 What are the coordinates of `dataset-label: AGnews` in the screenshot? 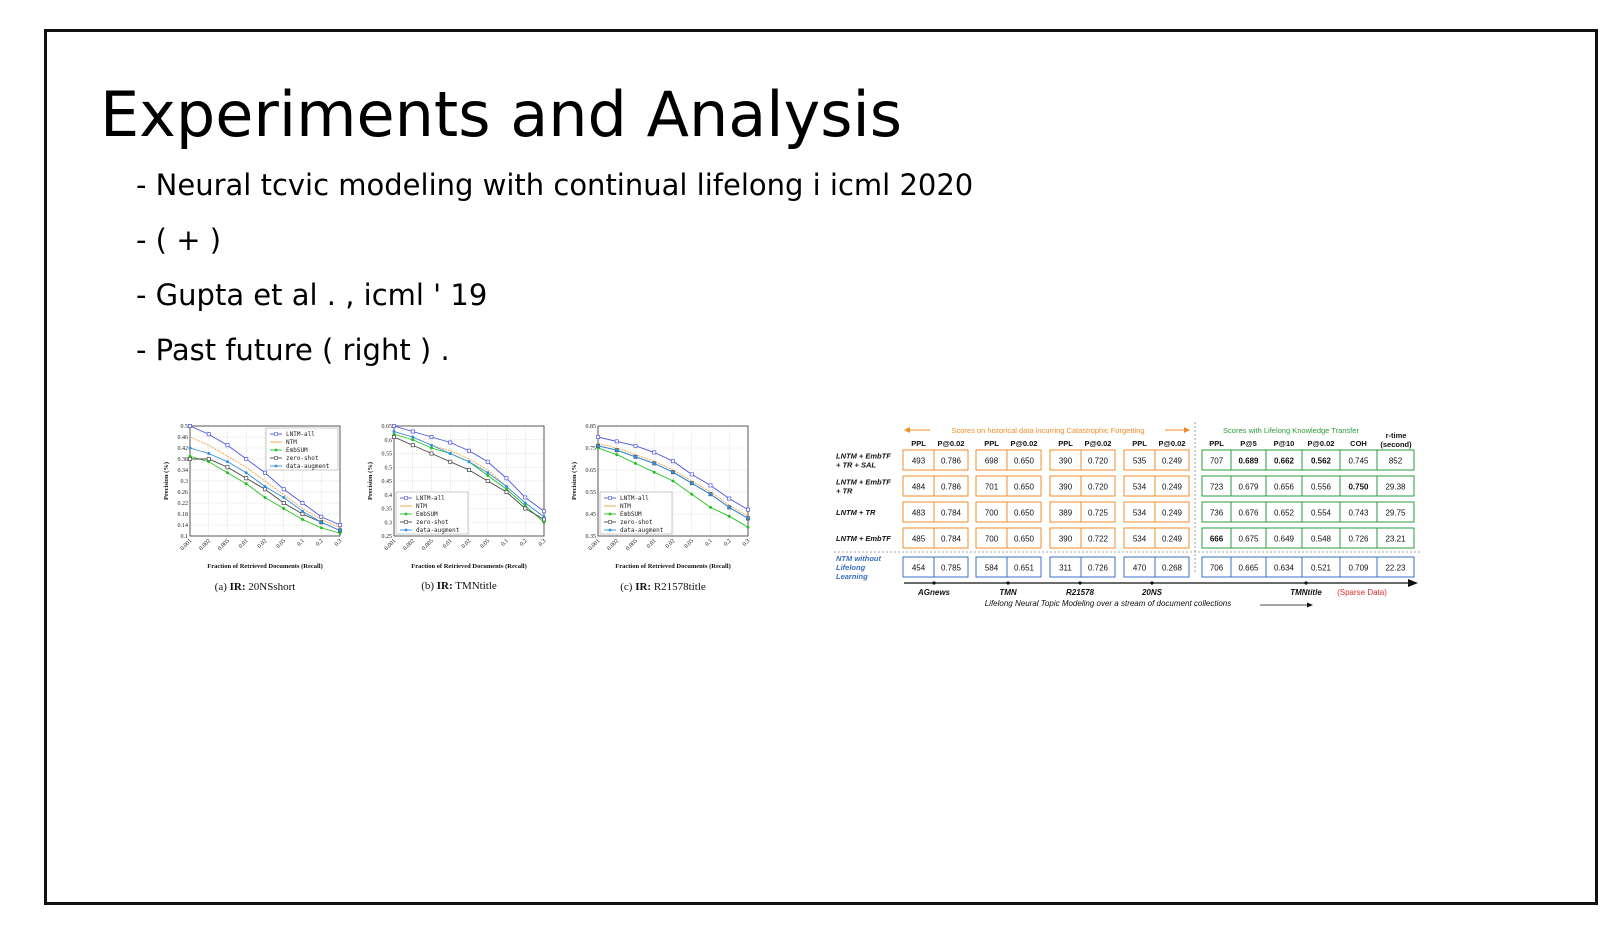 It's located at (934, 592).